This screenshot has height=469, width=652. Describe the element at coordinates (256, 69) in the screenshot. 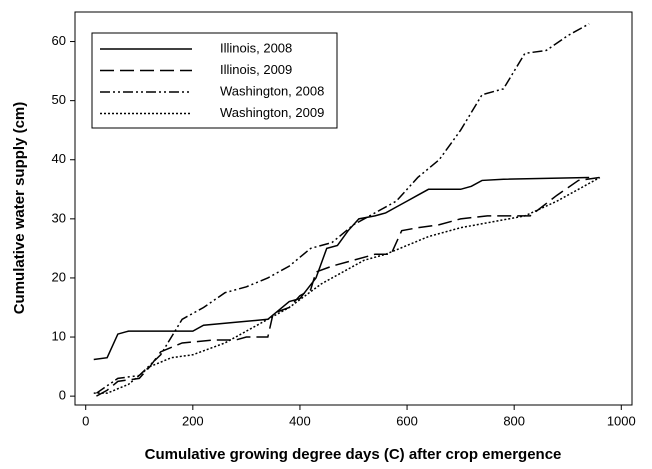

I see `legend-label: Illinois, 2009` at that location.